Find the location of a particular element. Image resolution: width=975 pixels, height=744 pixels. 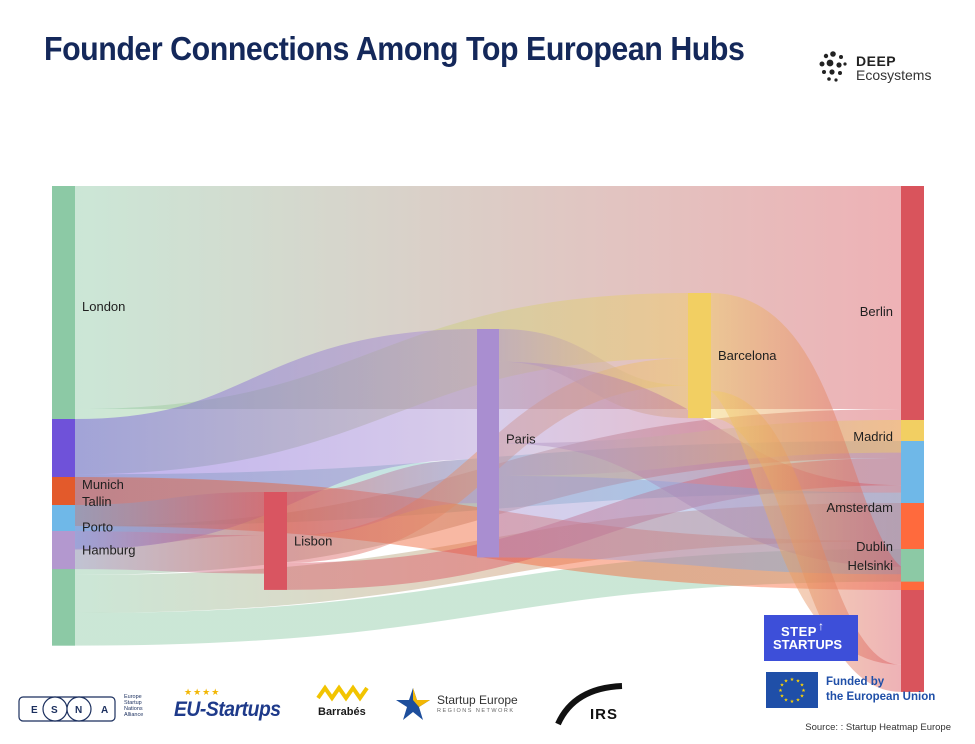

brand-line1: DEEP is located at coordinates (876, 61).